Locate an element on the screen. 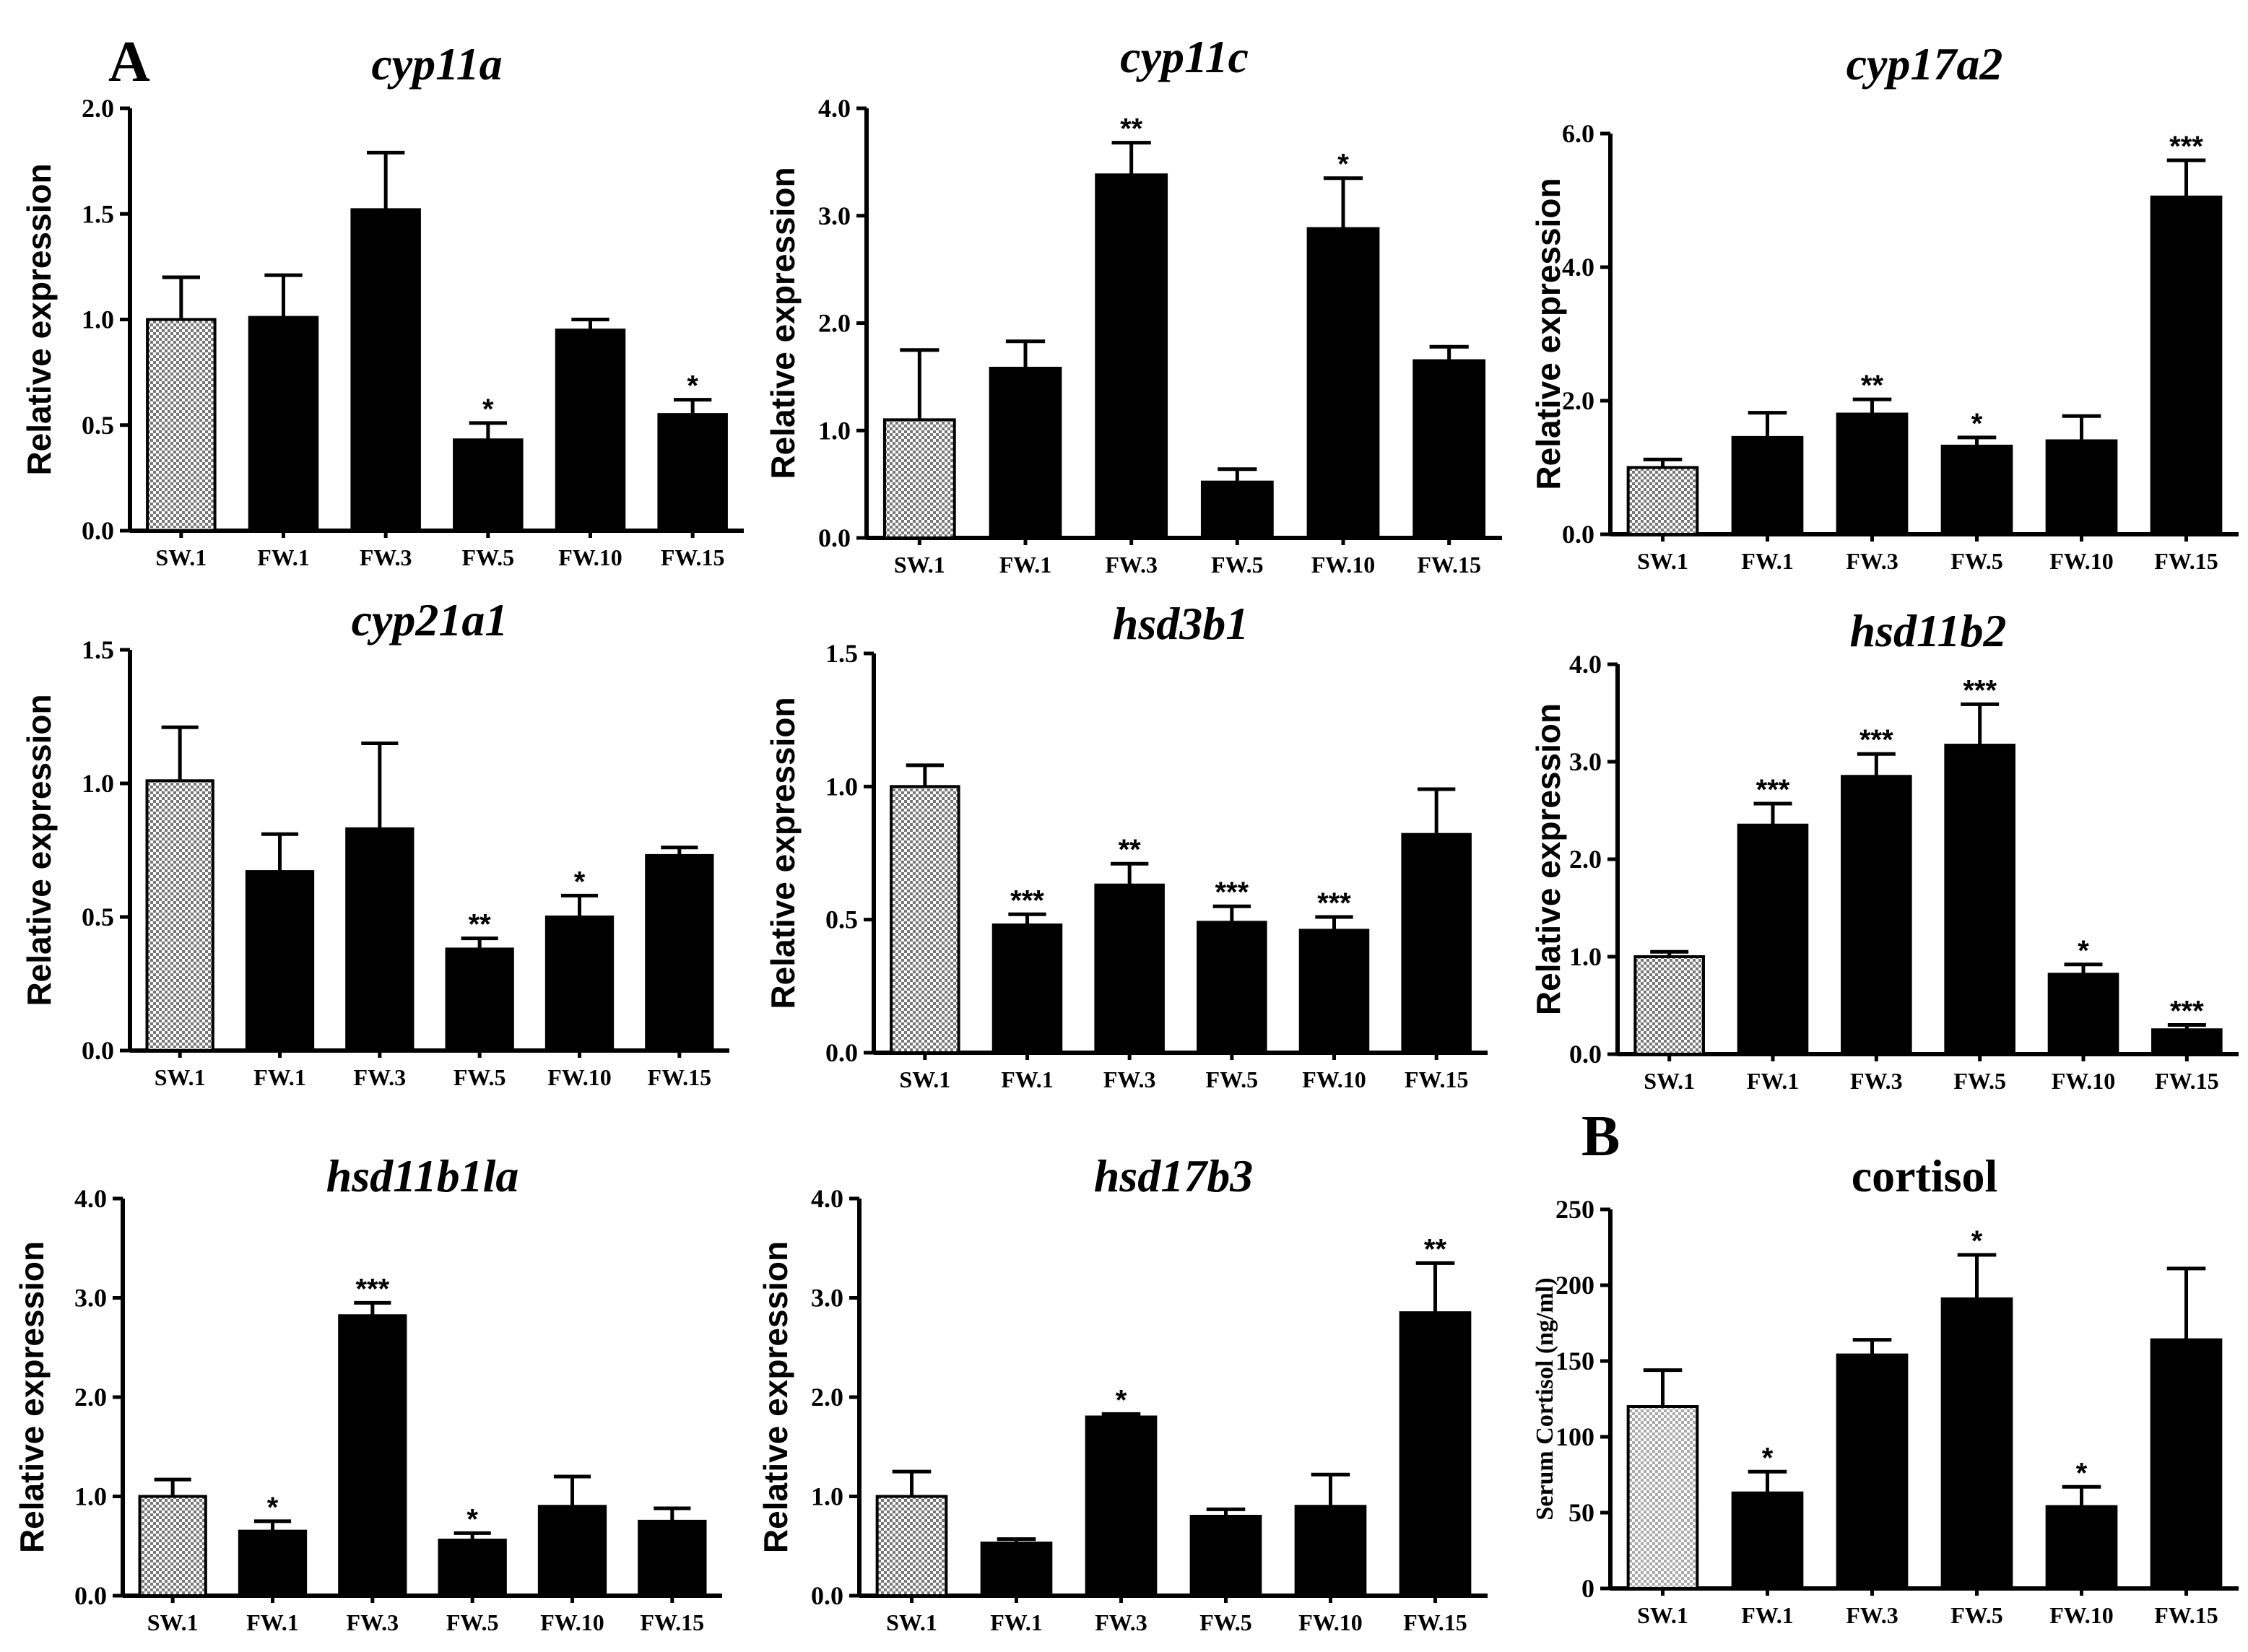 Image resolution: width=2248 pixels, height=1652 pixels. chart-title: cyp11c is located at coordinates (1184, 56).